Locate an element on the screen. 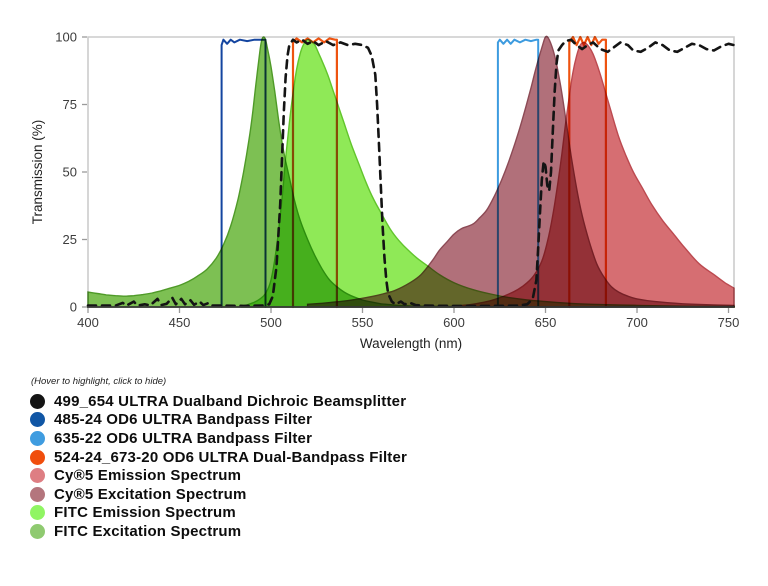  x-tick-label: 450 is located at coordinates (180, 322).